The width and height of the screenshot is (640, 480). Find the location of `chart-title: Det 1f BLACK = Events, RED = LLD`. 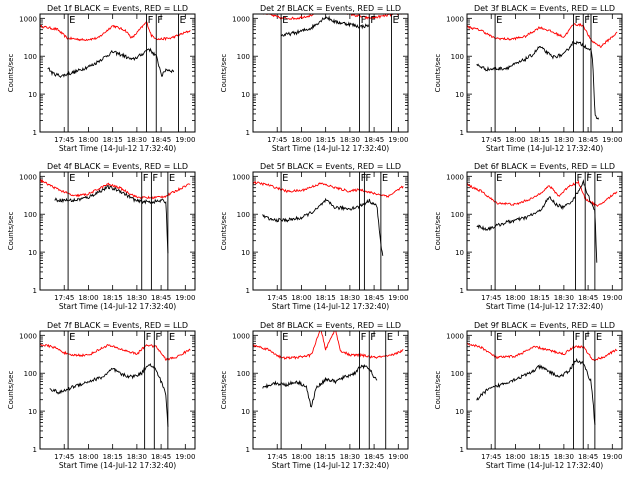

chart-title: Det 1f BLACK = Events, RED = LLD is located at coordinates (117, 8).